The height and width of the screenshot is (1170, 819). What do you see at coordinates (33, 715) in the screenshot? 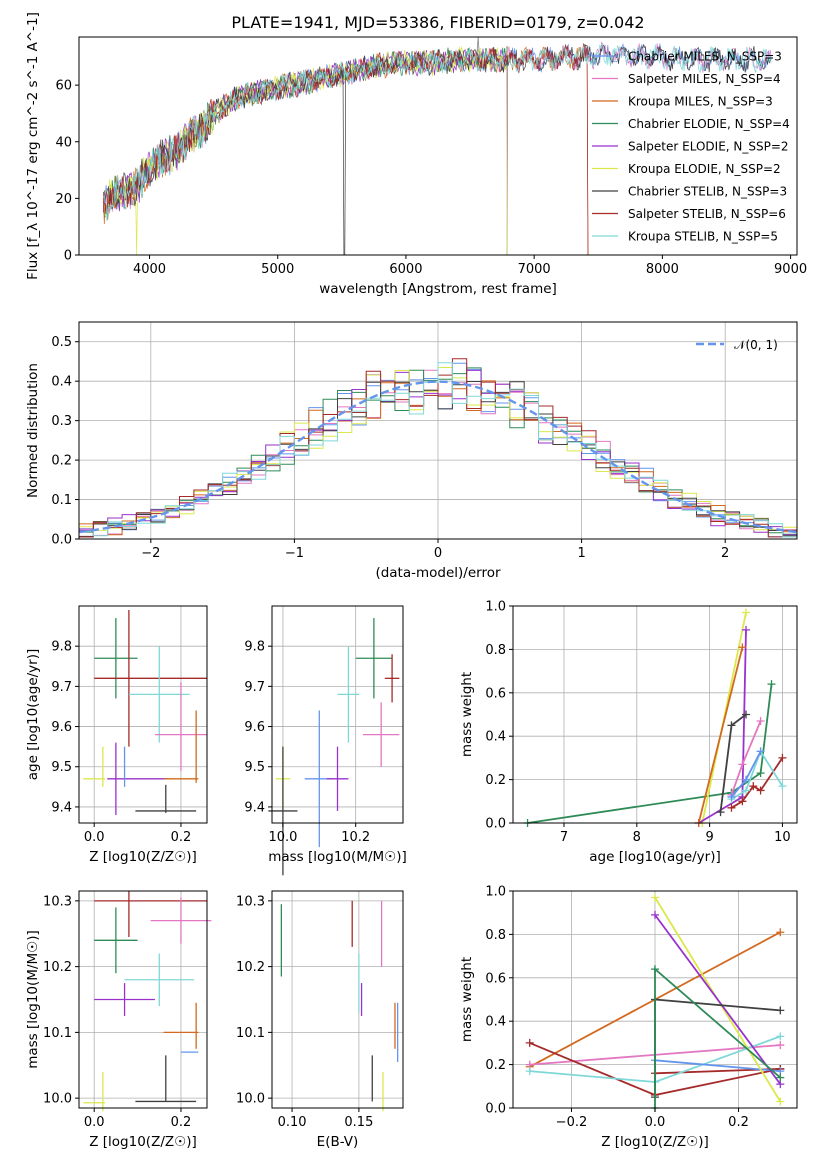
I see `y-axis-label: age [log10(age/yr)]` at bounding box center [33, 715].